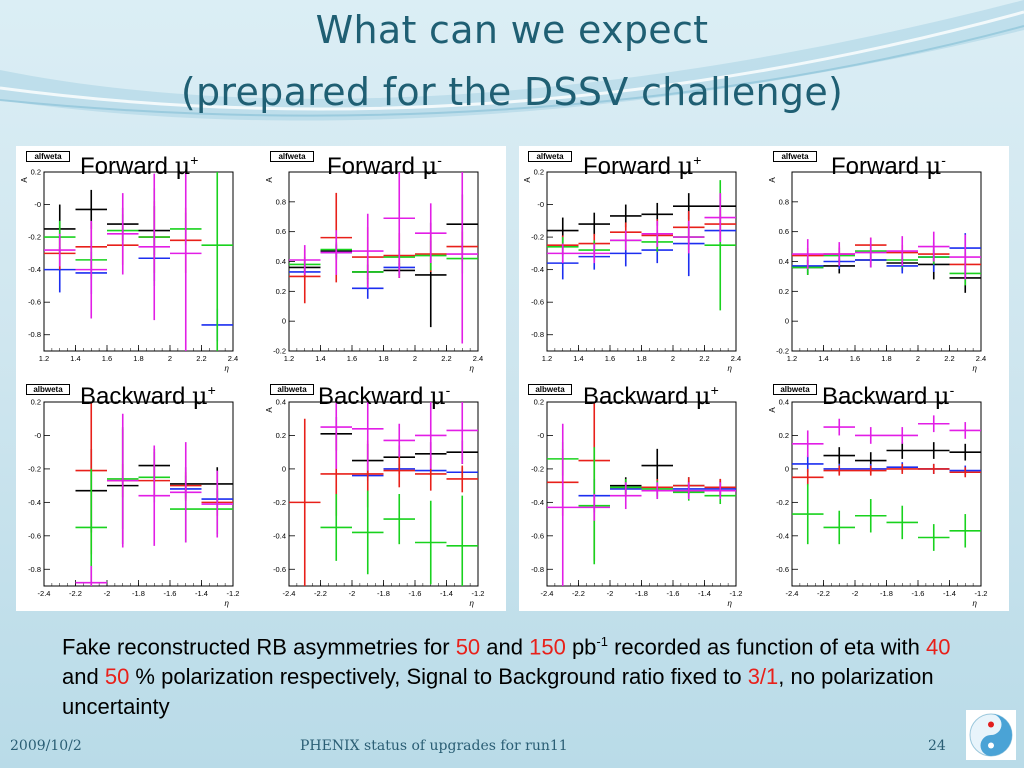 The height and width of the screenshot is (768, 1024). Describe the element at coordinates (886, 517) in the screenshot. I see `series-green` at that location.